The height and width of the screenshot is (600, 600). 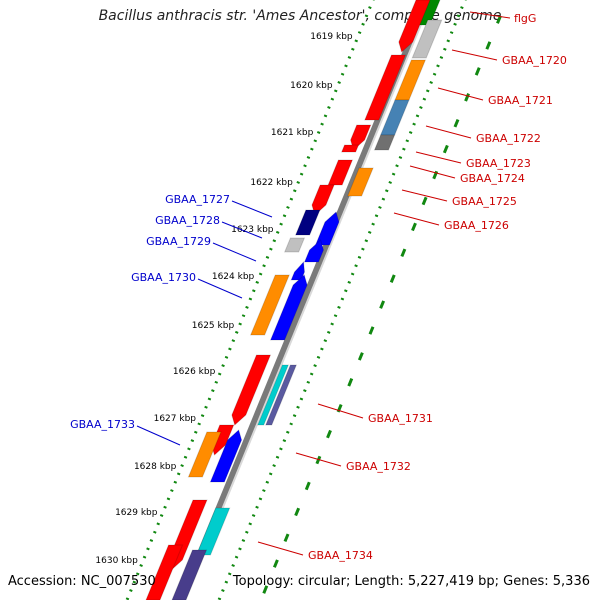 What do you see at coordinates (136, 513) in the screenshot?
I see `tick-label: 1629 kbp` at bounding box center [136, 513].